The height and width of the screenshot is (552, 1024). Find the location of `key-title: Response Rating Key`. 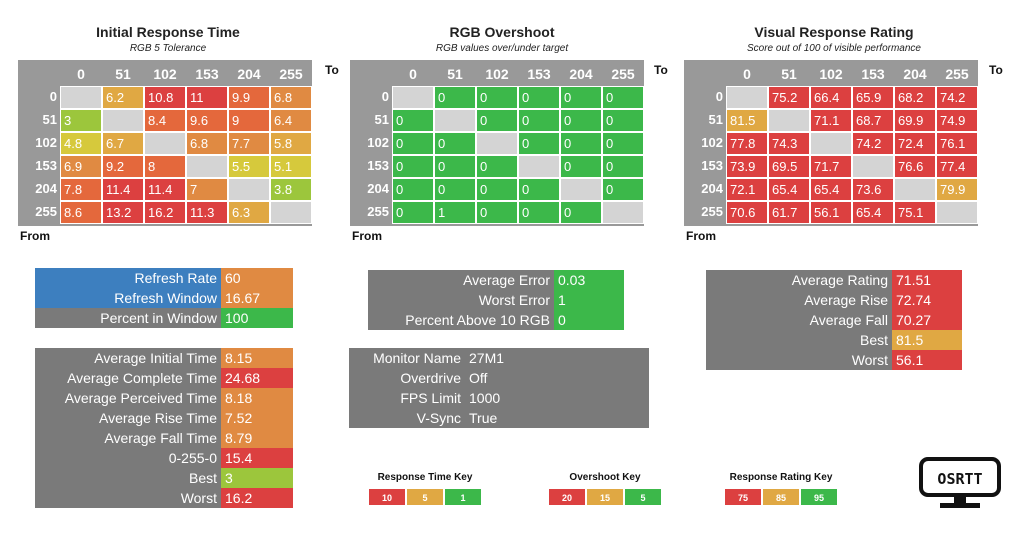

key-title: Response Rating Key is located at coordinates (781, 477).